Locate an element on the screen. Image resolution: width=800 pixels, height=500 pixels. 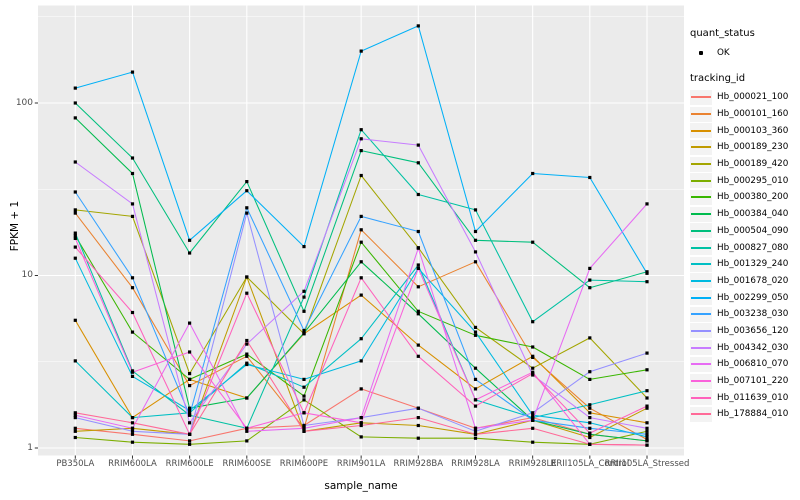
legend-entry-label: Hb_000380_200 is located at coordinates (753, 197).